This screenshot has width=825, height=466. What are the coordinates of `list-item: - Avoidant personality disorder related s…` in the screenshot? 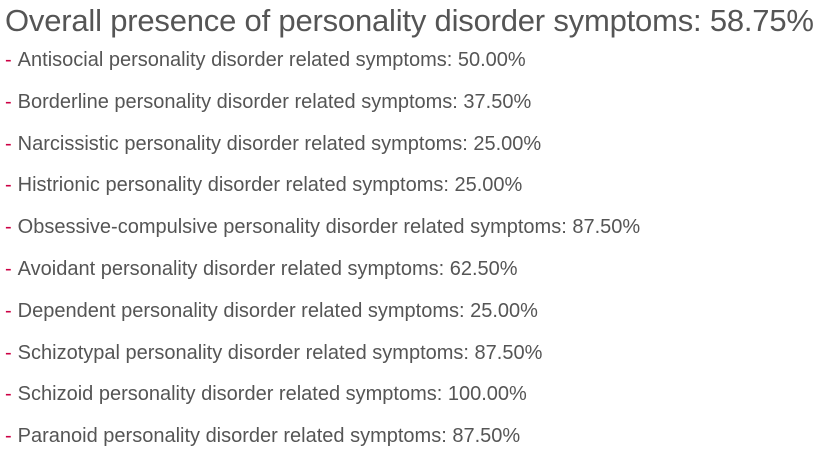 It's located at (322, 278).